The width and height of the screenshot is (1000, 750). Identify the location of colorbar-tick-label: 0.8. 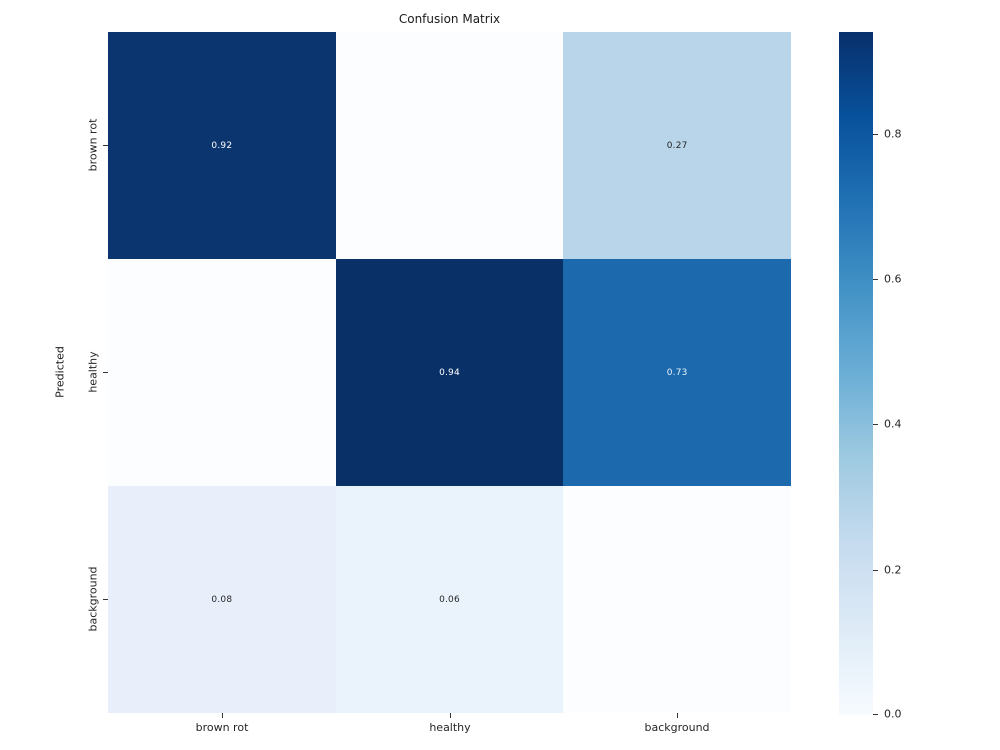
(893, 134).